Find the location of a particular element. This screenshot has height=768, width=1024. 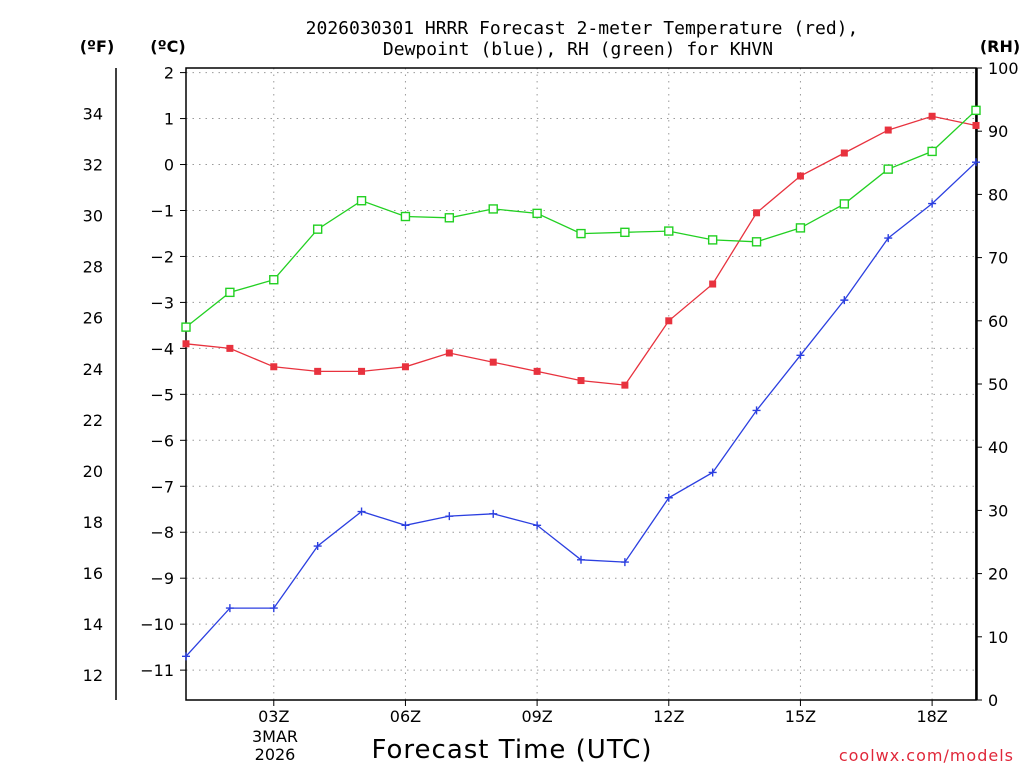

celsius-tick-label: −11 is located at coordinates (157, 670).